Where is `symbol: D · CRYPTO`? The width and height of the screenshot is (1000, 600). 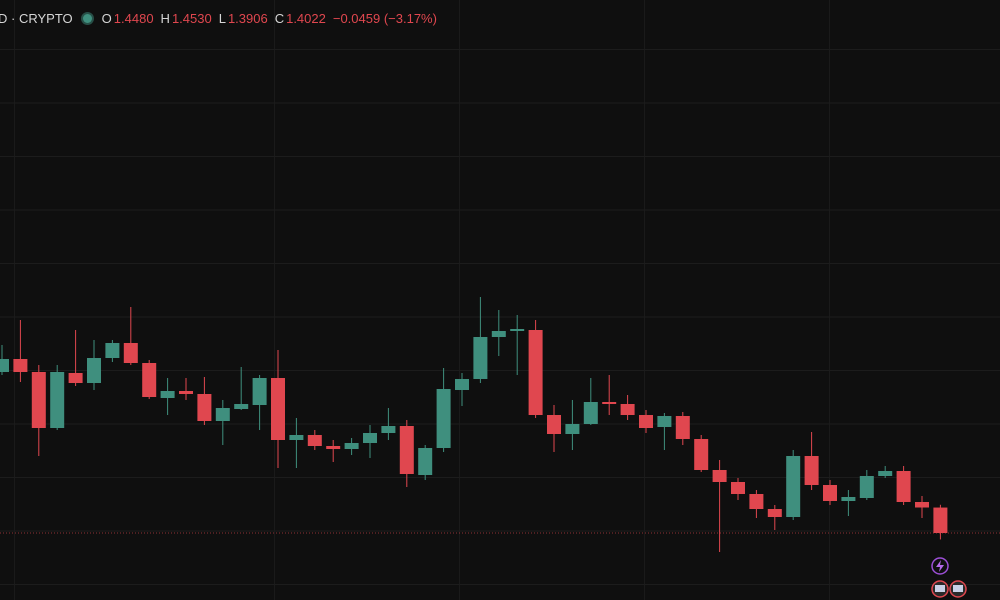 symbol: D · CRYPTO is located at coordinates (36, 18).